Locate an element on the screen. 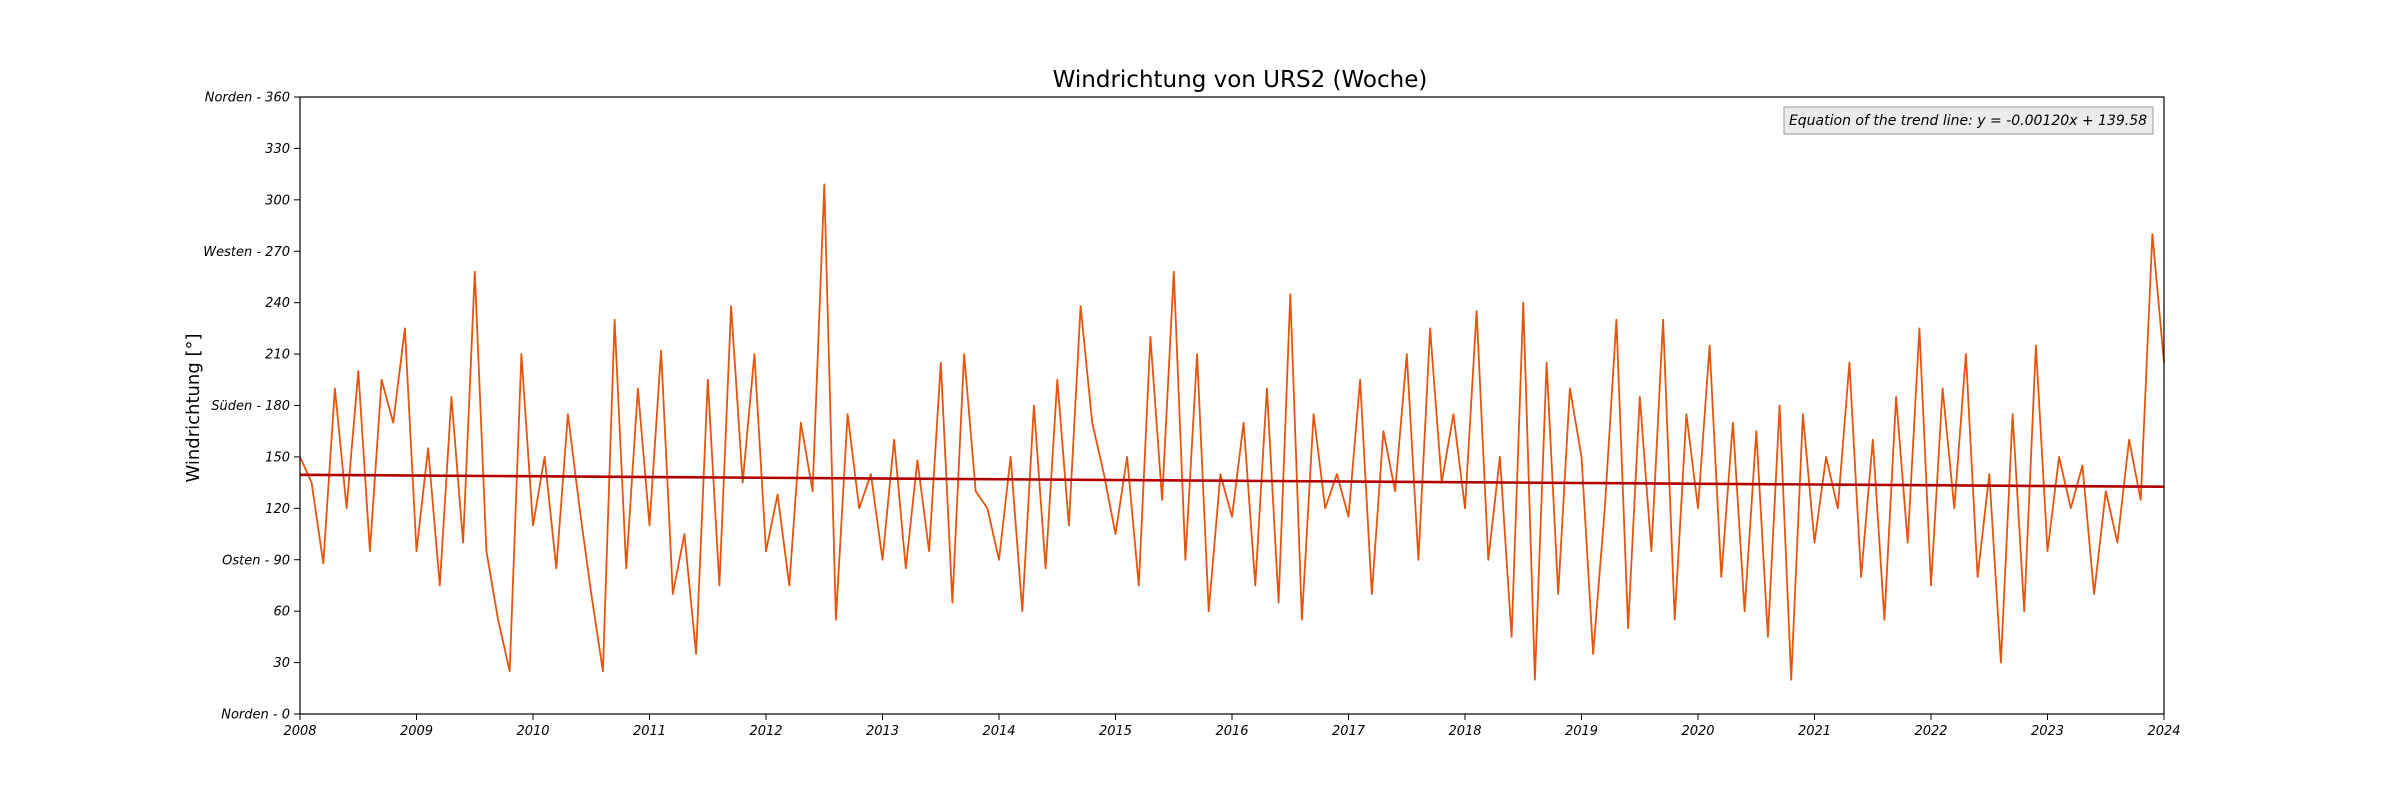 This screenshot has width=2400, height=800. y-tick-label: 150 is located at coordinates (277, 457).